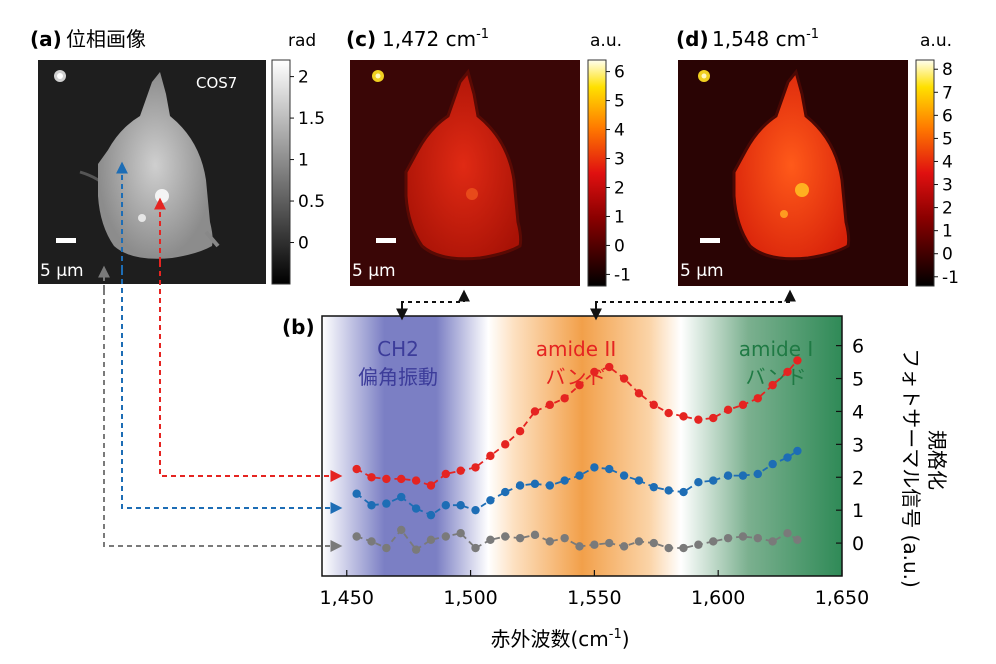  Describe the element at coordinates (594, 598) in the screenshot. I see `x-tick-label: 1,550` at that location.